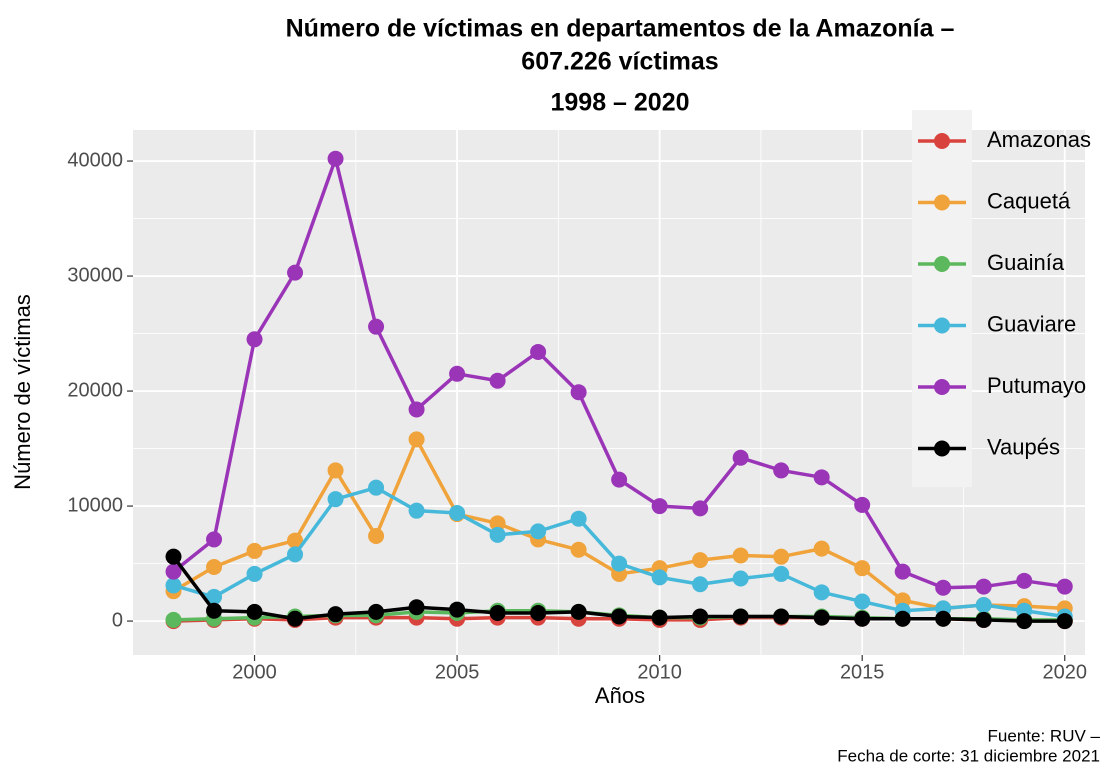 The image size is (1112, 766). I want to click on y-tick-label: 10000, so click(95, 505).